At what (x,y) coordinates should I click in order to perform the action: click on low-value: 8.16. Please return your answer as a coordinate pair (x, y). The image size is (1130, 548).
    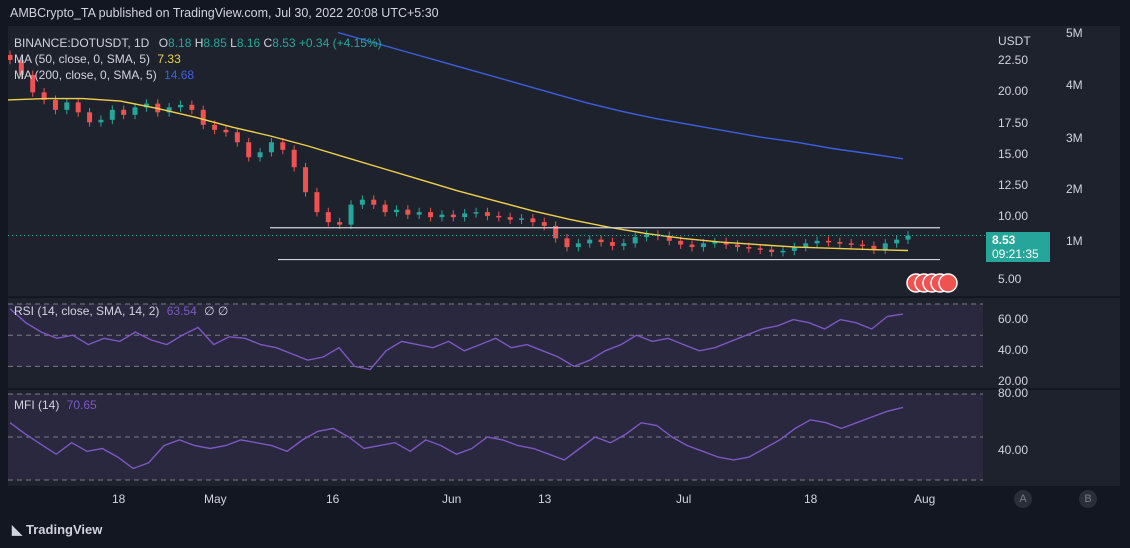
    Looking at the image, I should click on (248, 43).